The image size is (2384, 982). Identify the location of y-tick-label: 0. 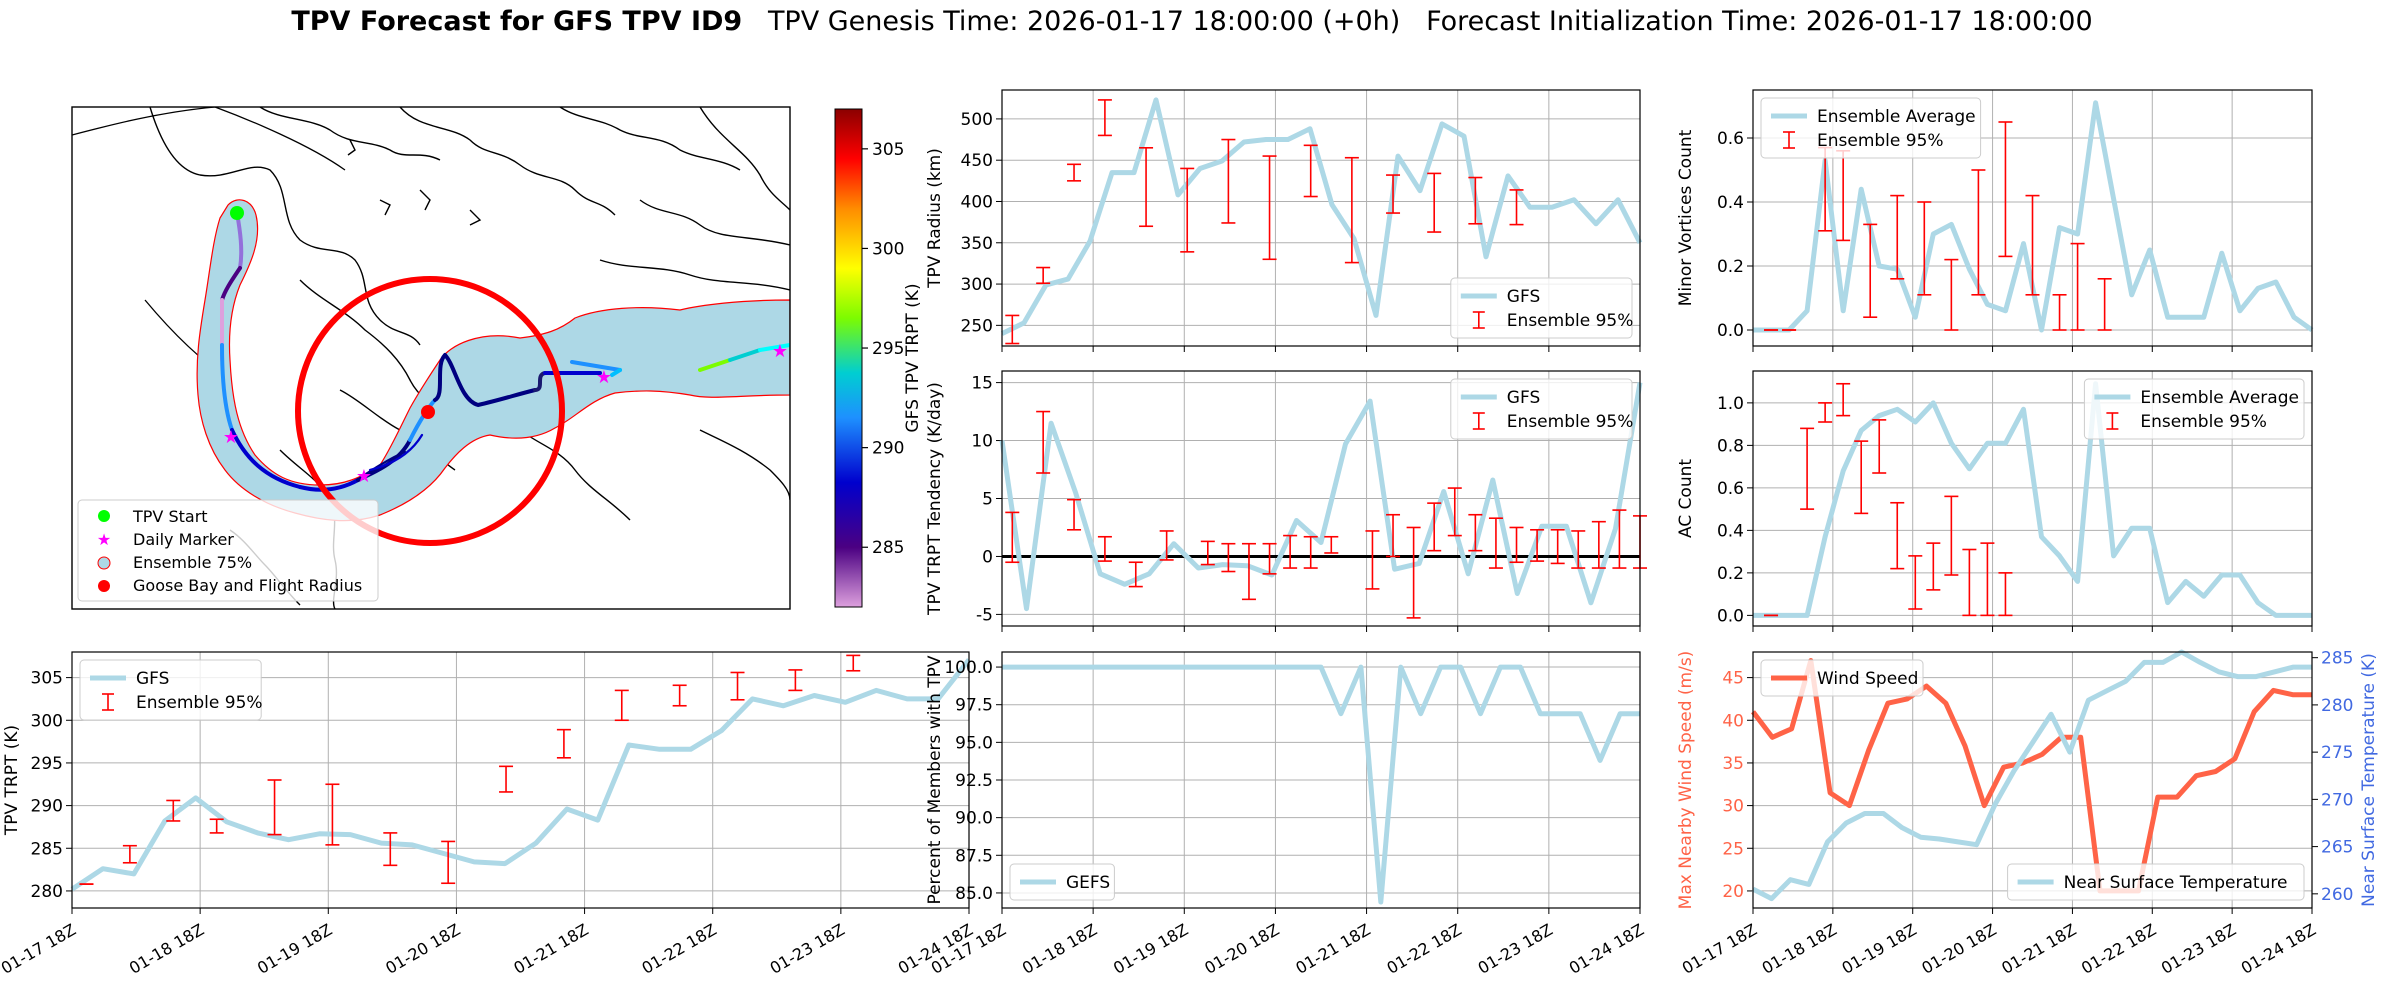
(987, 557).